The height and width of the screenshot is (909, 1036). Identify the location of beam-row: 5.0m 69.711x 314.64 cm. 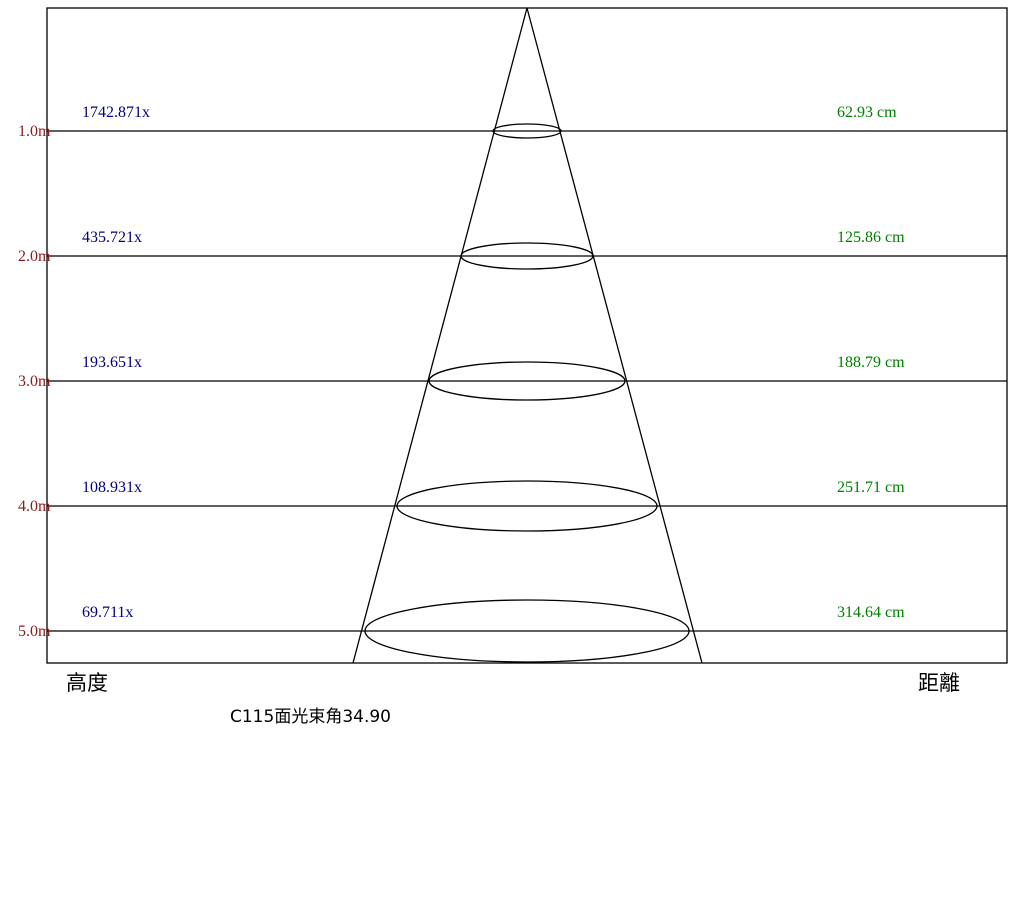
(512, 631).